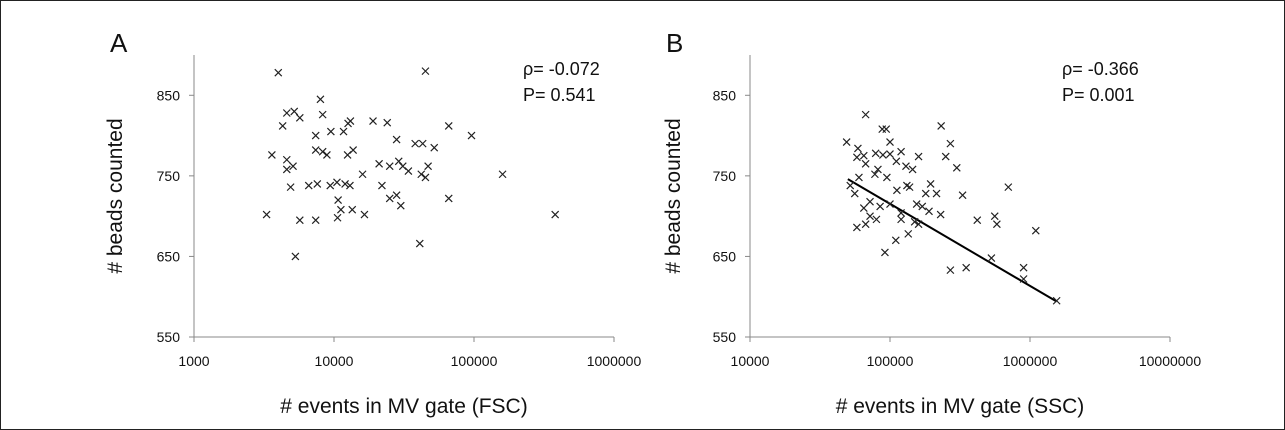 The image size is (1285, 430). I want to click on panel-a-x-tick-label: 1000, so click(193, 361).